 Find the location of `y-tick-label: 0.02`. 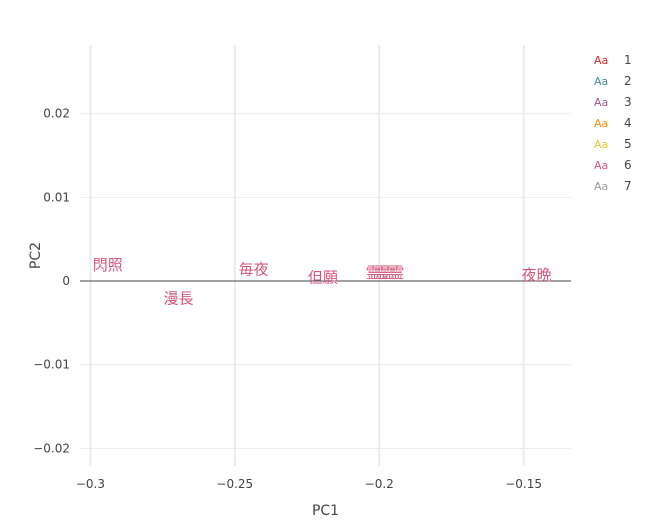

y-tick-label: 0.02 is located at coordinates (56, 114).